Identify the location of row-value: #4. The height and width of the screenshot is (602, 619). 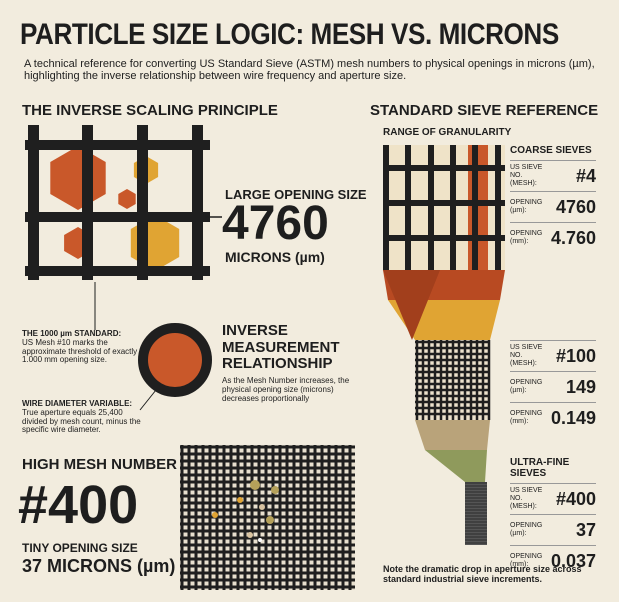
(585, 175).